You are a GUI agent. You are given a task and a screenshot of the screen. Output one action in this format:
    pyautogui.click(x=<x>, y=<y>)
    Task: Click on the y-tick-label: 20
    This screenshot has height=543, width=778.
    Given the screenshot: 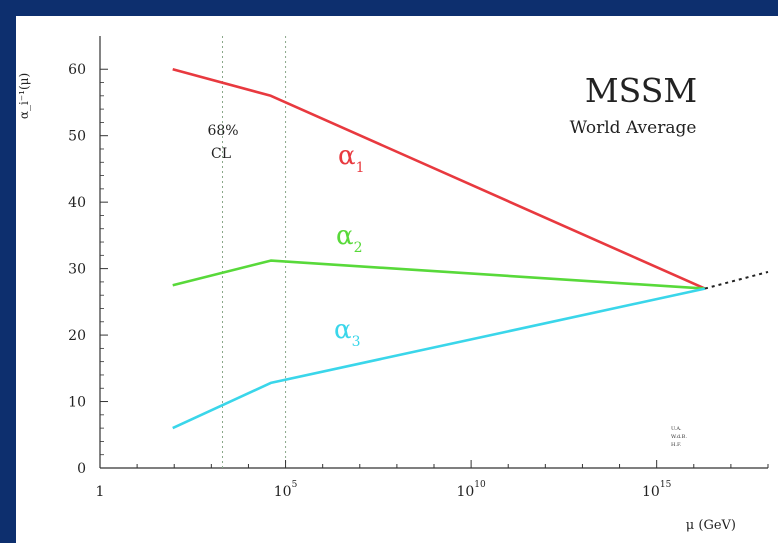 What is the action you would take?
    pyautogui.click(x=77, y=336)
    